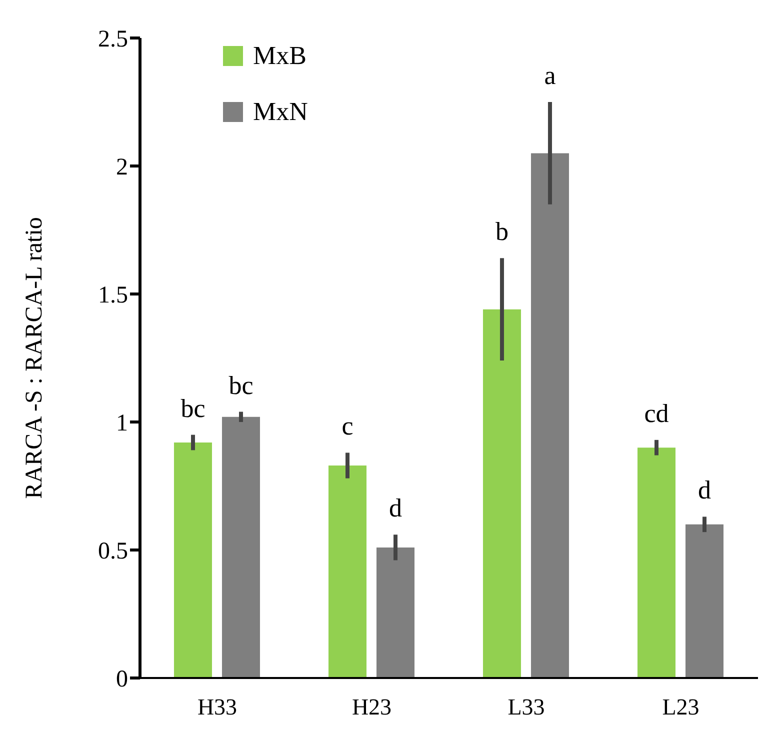 The image size is (771, 740). Describe the element at coordinates (372, 707) in the screenshot. I see `x-tick-label: H23` at that location.